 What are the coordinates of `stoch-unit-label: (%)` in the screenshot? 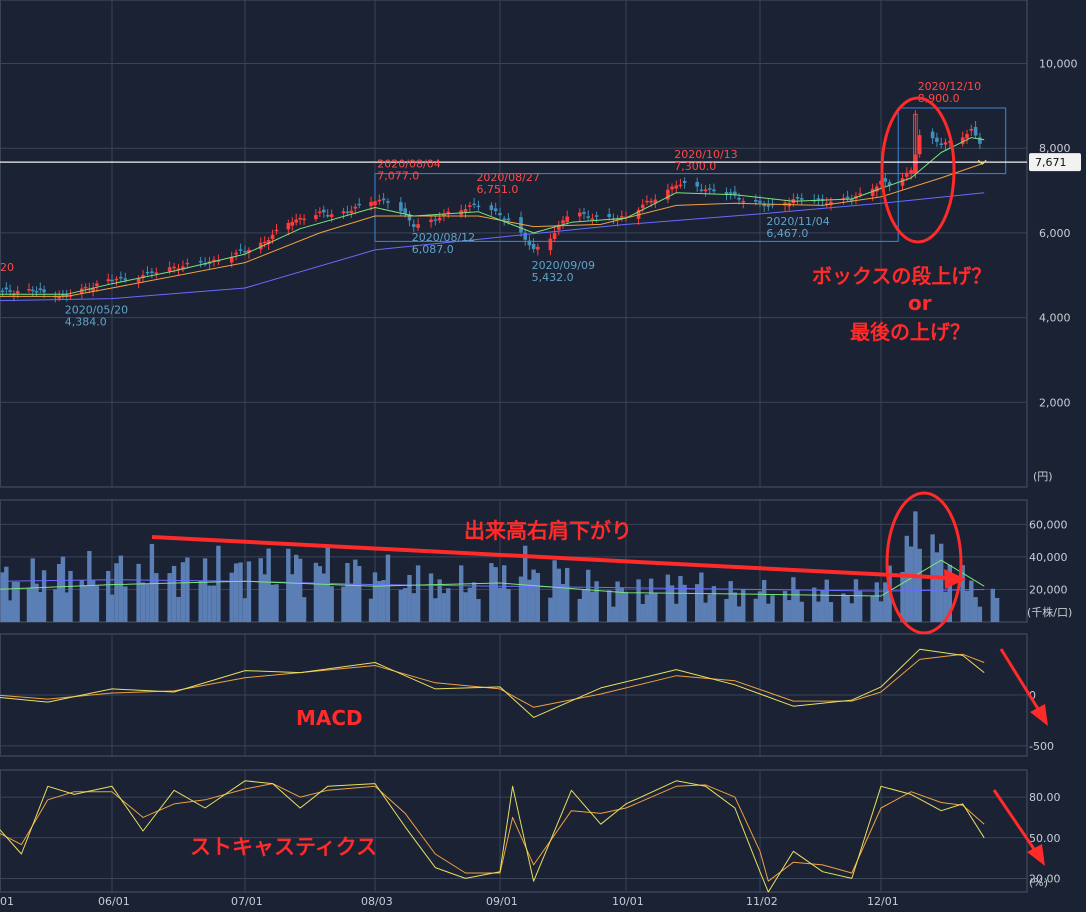 It's located at (1038, 882).